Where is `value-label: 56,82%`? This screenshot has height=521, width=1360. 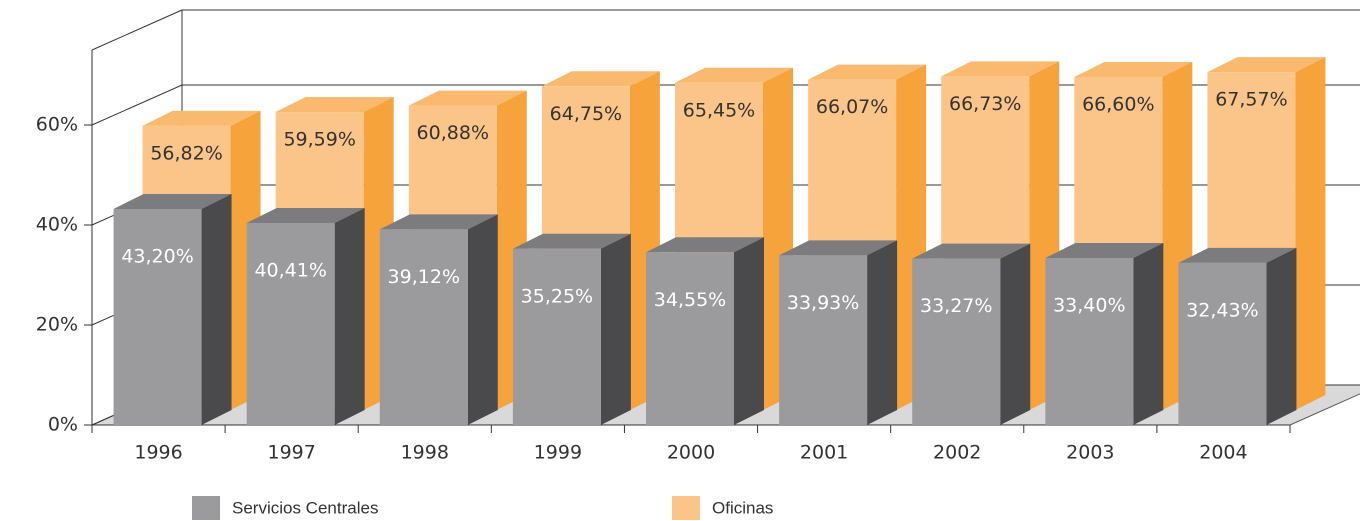 value-label: 56,82% is located at coordinates (186, 153).